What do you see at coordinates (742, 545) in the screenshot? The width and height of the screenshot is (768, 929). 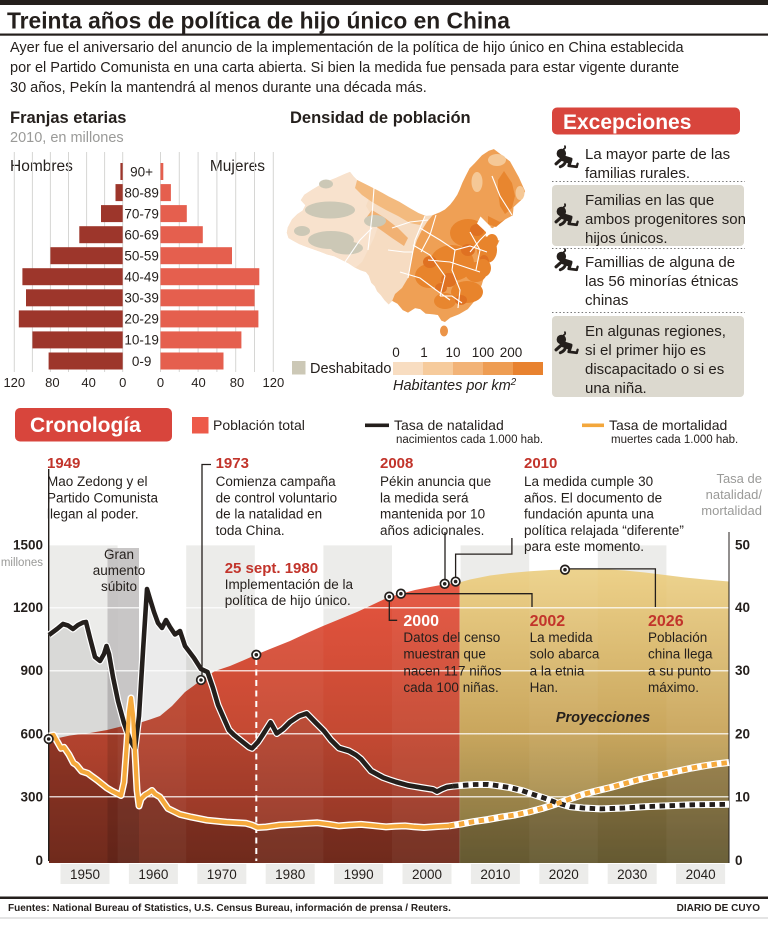 I see `svg-text: 50` at bounding box center [742, 545].